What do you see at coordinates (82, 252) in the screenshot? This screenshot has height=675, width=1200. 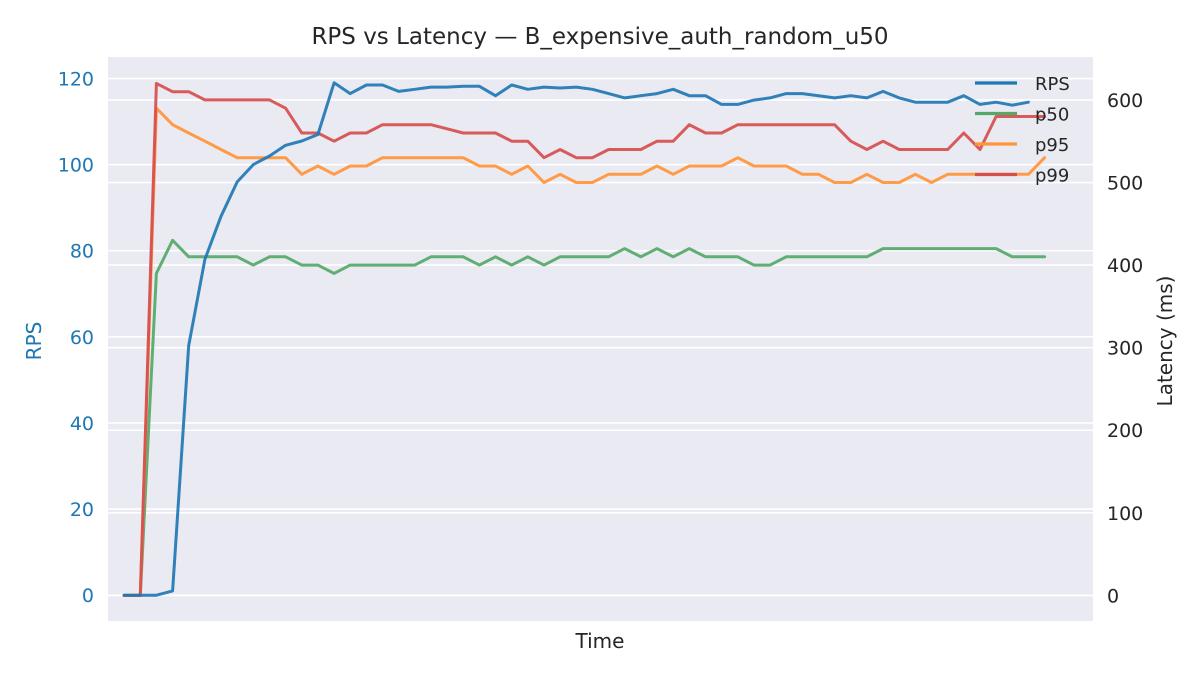 I see `left-tick-label: 80` at bounding box center [82, 252].